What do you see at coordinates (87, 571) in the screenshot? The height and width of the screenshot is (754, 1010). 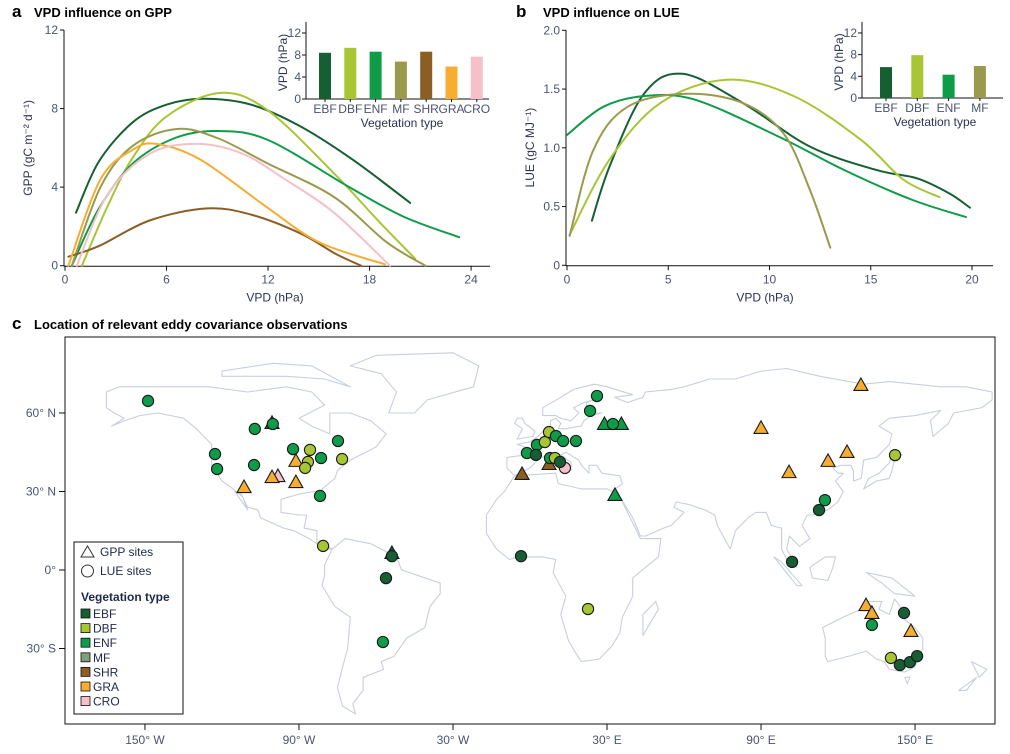 I see `circle-icon` at bounding box center [87, 571].